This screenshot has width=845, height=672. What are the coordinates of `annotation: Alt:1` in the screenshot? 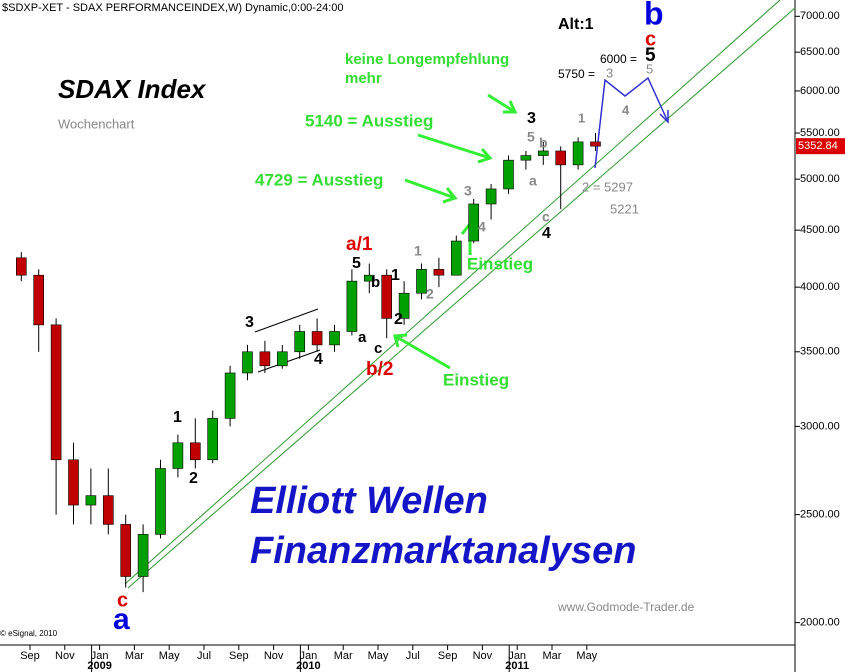 It's located at (576, 24).